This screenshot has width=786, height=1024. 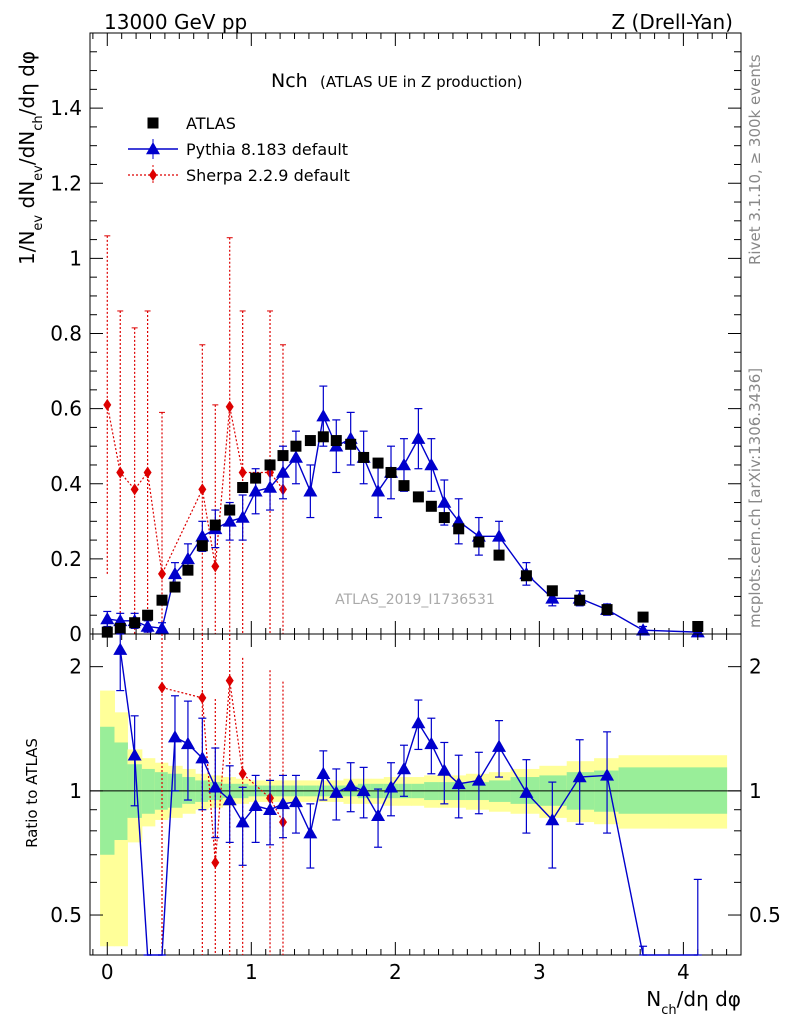 I want to click on legend-sherpa-marker, so click(x=153, y=175).